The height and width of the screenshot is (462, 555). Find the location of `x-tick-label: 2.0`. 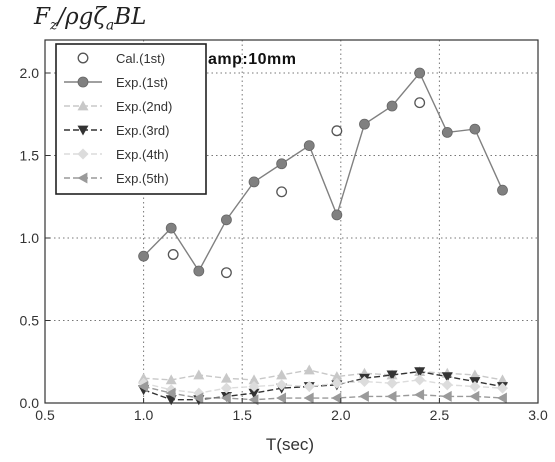

x-tick-label: 2.0 is located at coordinates (341, 415).